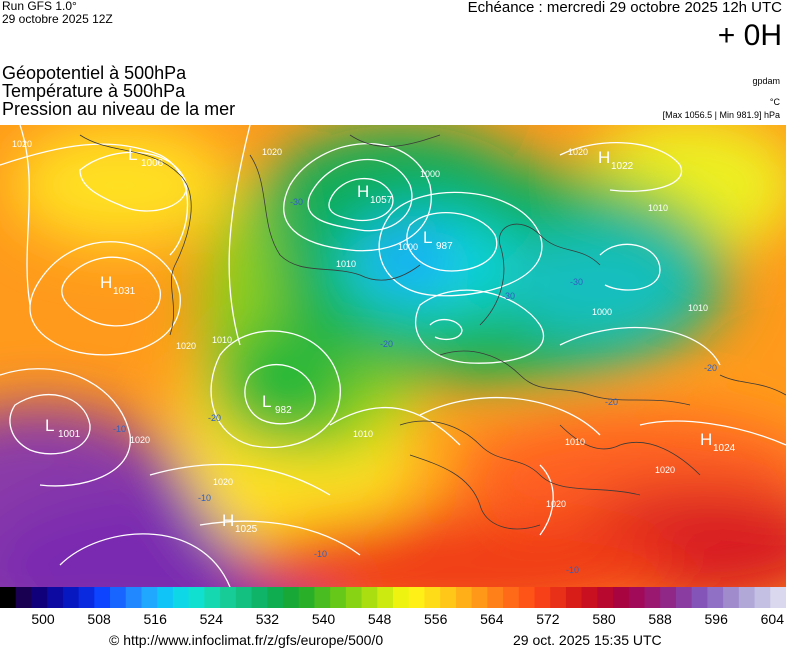 The image size is (786, 648). I want to click on pressure-center-h-1025: H 1025, so click(240, 523).